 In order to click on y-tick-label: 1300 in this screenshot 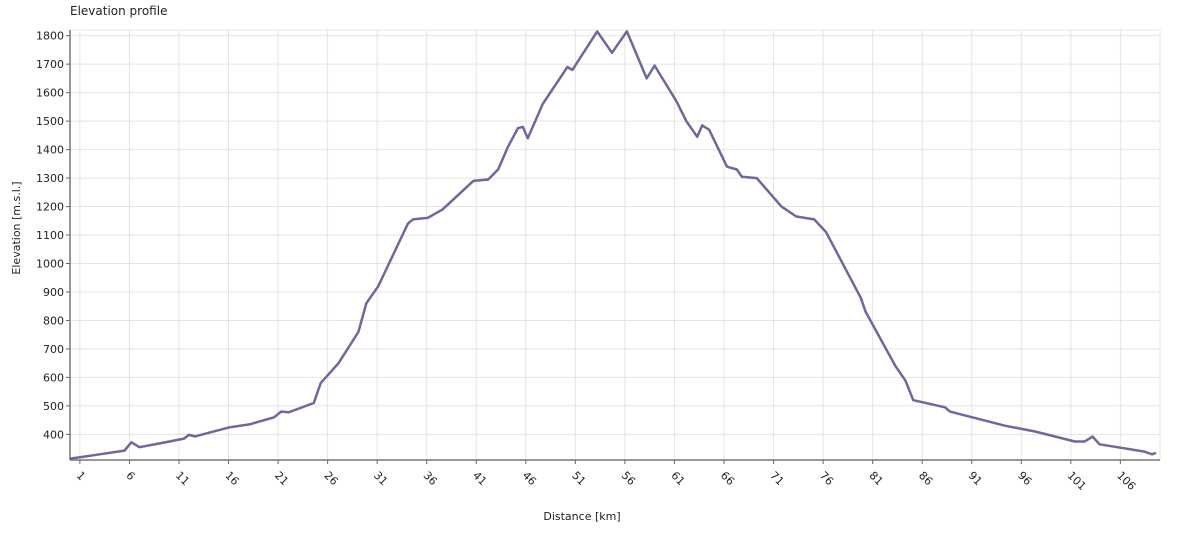, I will do `click(50, 178)`.